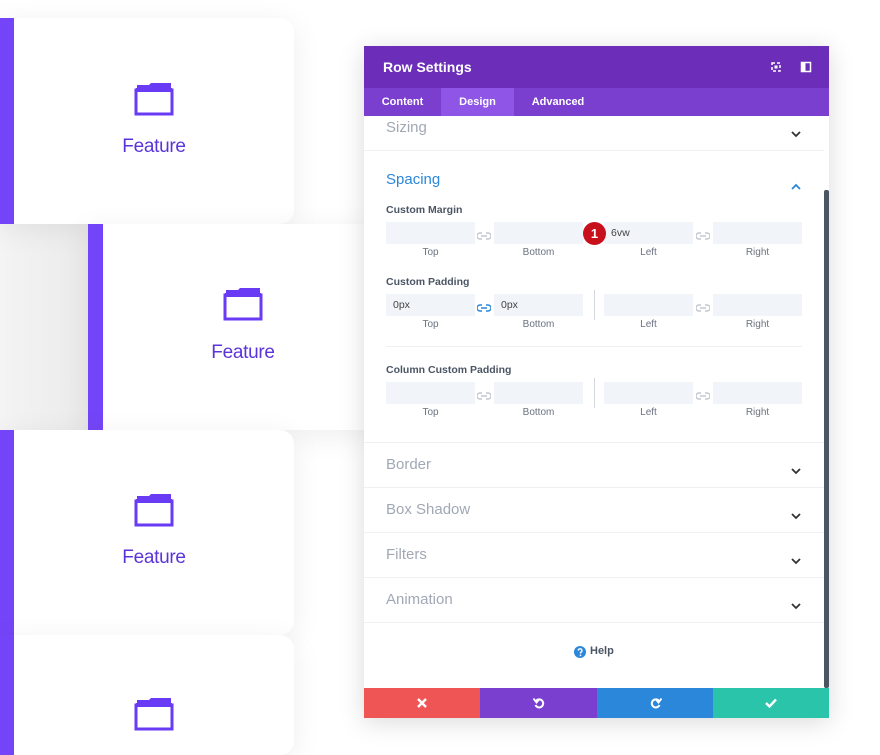 This screenshot has height=755, width=880. I want to click on sidebar-icon, so click(806, 67).